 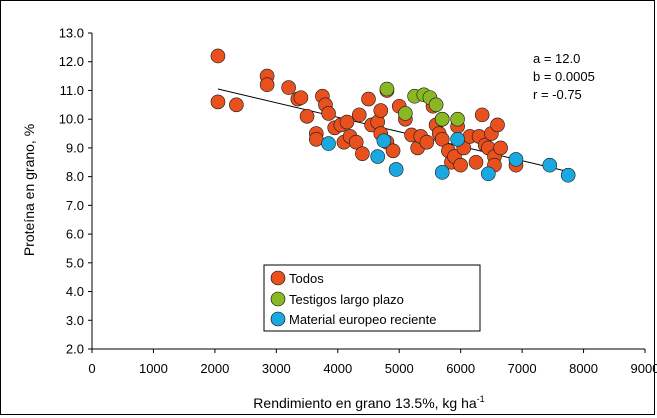 I want to click on x-tick-label: 3000, so click(x=276, y=368).